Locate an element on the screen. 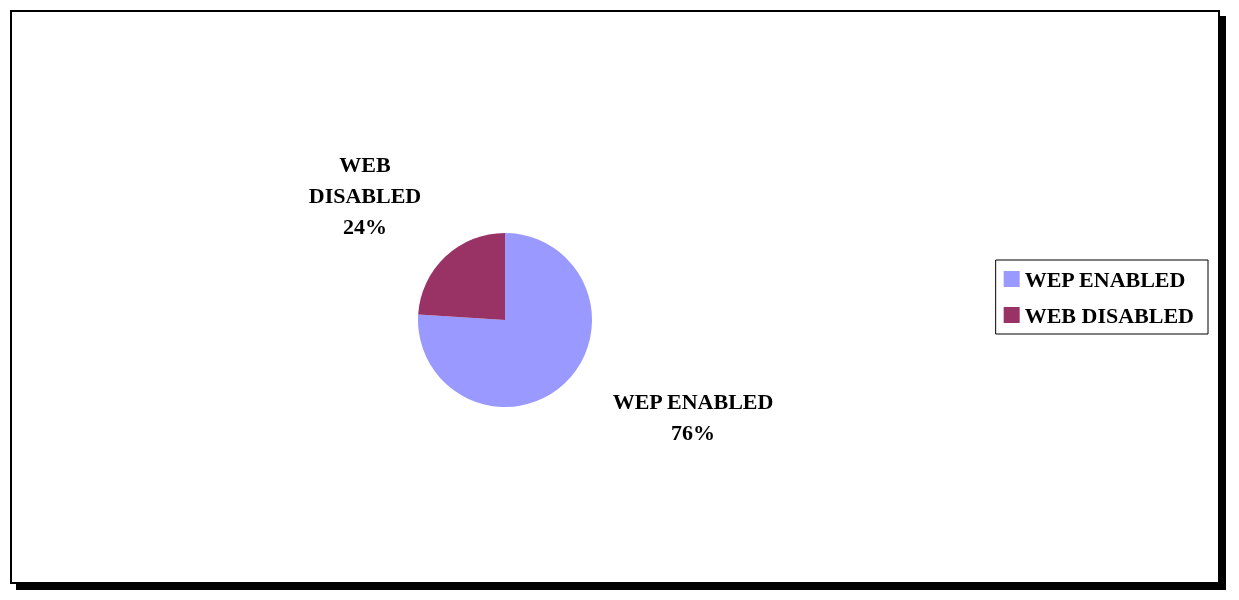 The width and height of the screenshot is (1239, 600). legend-label: WEB DISABLED is located at coordinates (1109, 315).